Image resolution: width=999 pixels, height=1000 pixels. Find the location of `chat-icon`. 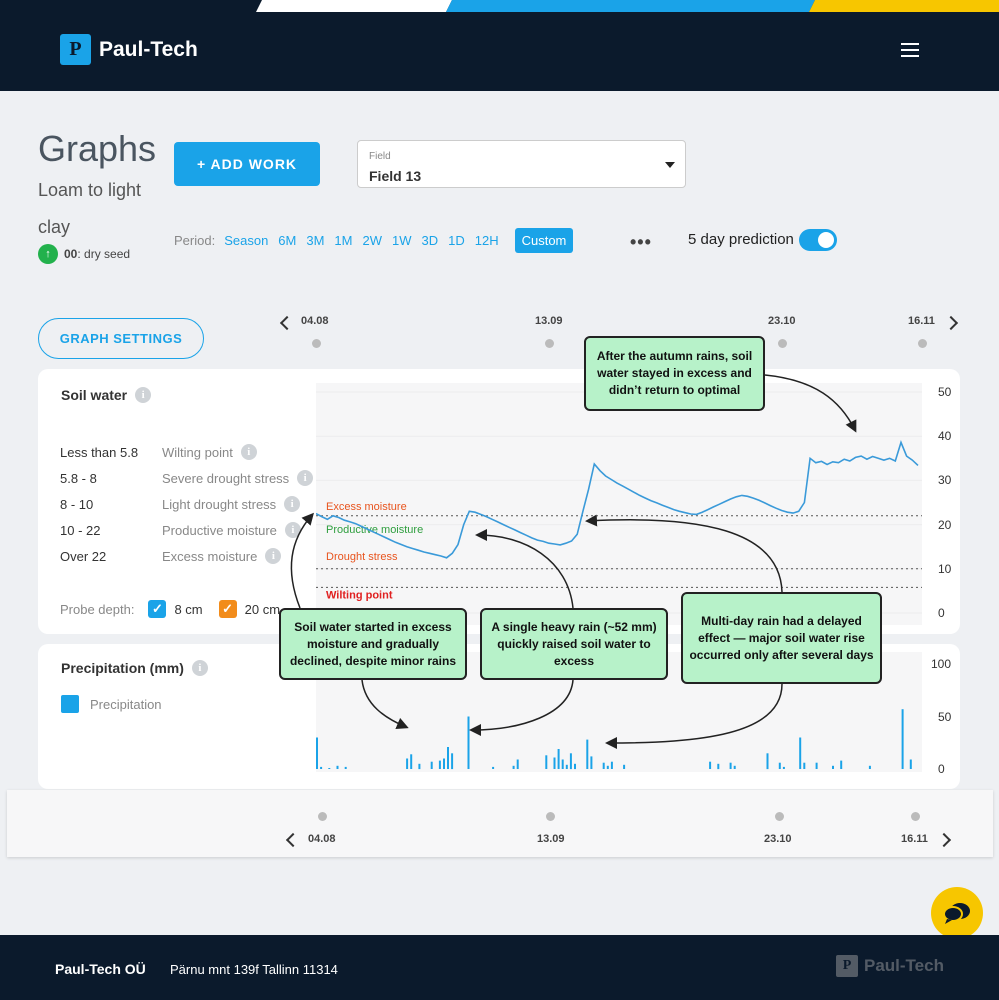

chat-icon is located at coordinates (956, 913).